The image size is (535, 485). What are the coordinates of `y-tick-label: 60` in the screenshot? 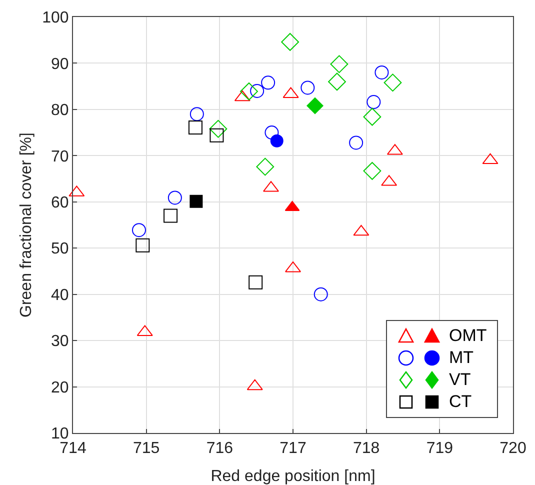 It's located at (60, 203).